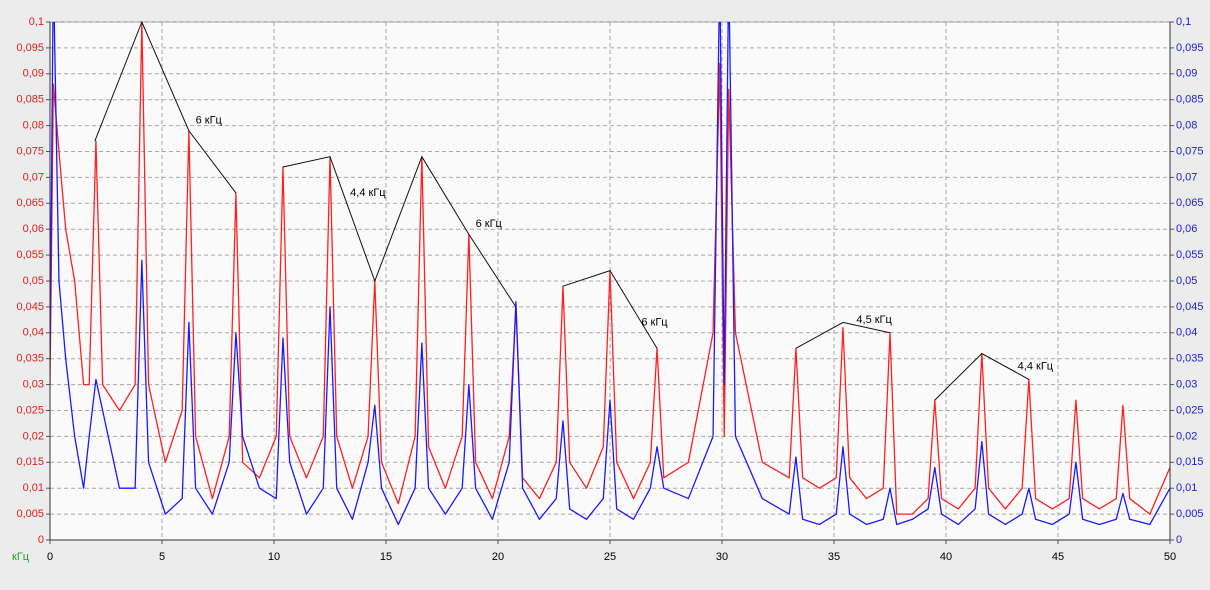  Describe the element at coordinates (1058, 557) in the screenshot. I see `x-tick-label: 45` at that location.